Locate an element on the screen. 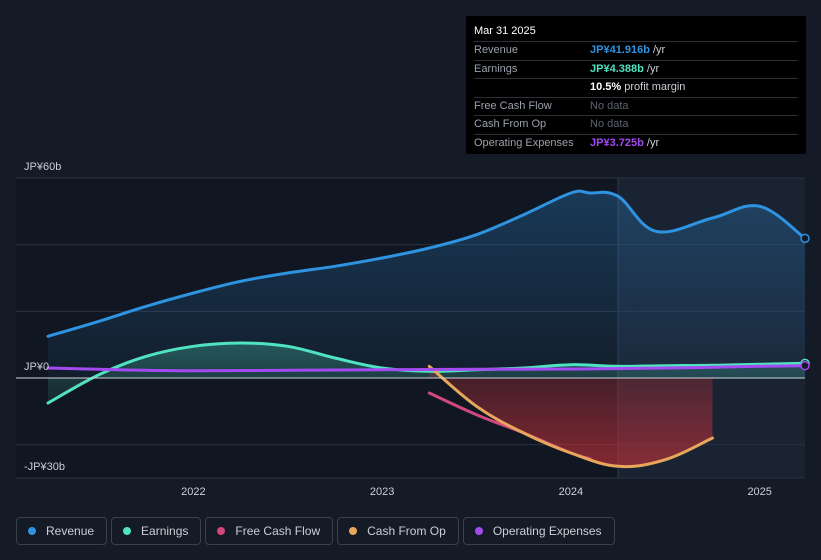  tooltip-row: Earnings JP¥4.388b /yr is located at coordinates (636, 69).